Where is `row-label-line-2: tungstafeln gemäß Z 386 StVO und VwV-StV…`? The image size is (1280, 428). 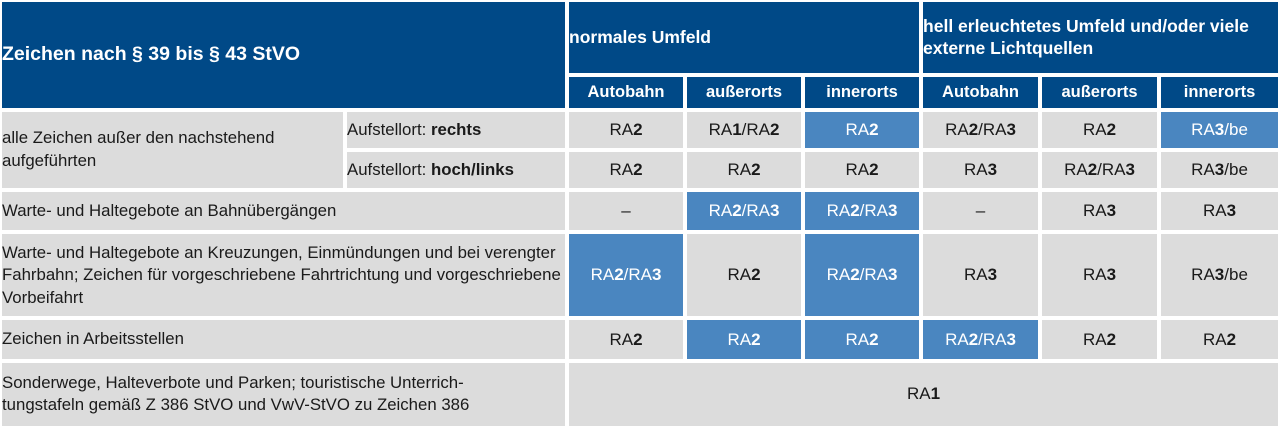 row-label-line-2: tungstafeln gemäß Z 386 StVO und VwV-StV… is located at coordinates (236, 405).